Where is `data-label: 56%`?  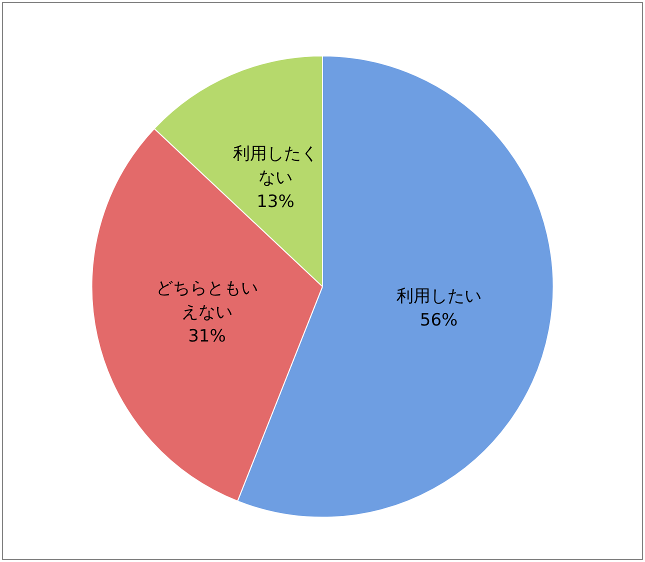
data-label: 56% is located at coordinates (439, 320).